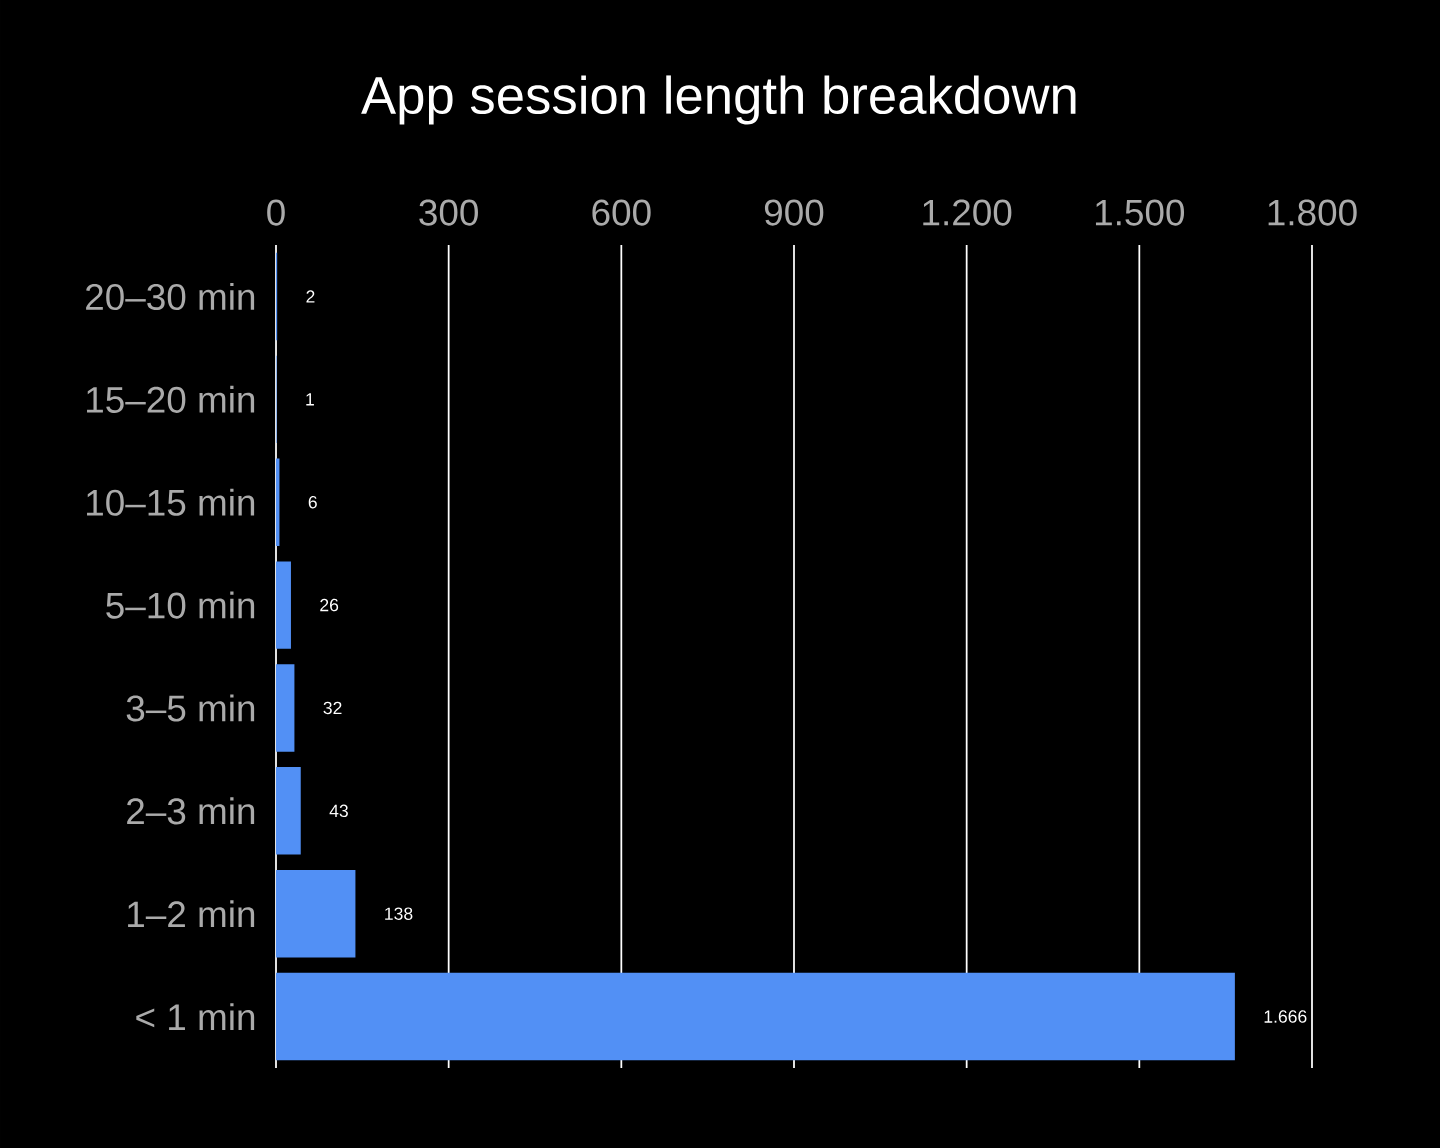  Describe the element at coordinates (794, 212) in the screenshot. I see `x-tick-label: 900` at that location.